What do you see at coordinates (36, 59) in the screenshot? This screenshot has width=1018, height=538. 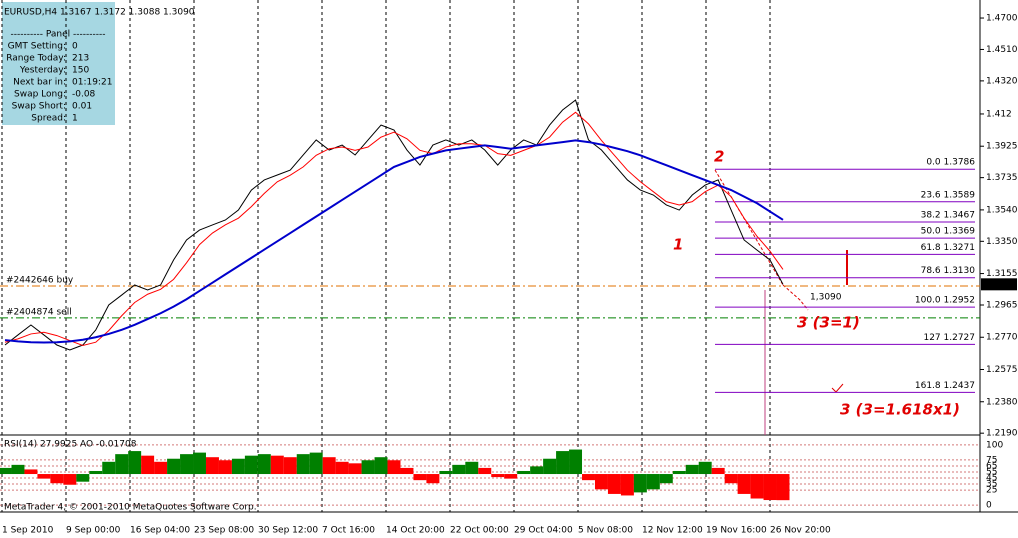 I see `panel-label: Range Today:` at bounding box center [36, 59].